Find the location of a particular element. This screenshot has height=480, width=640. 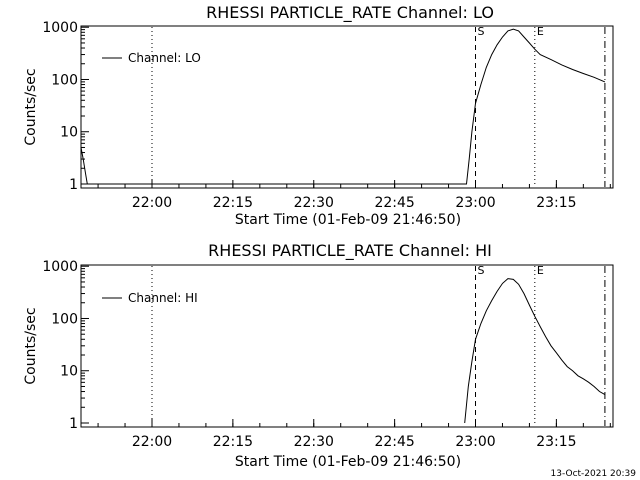

legend: Channel: LO is located at coordinates (151, 58).